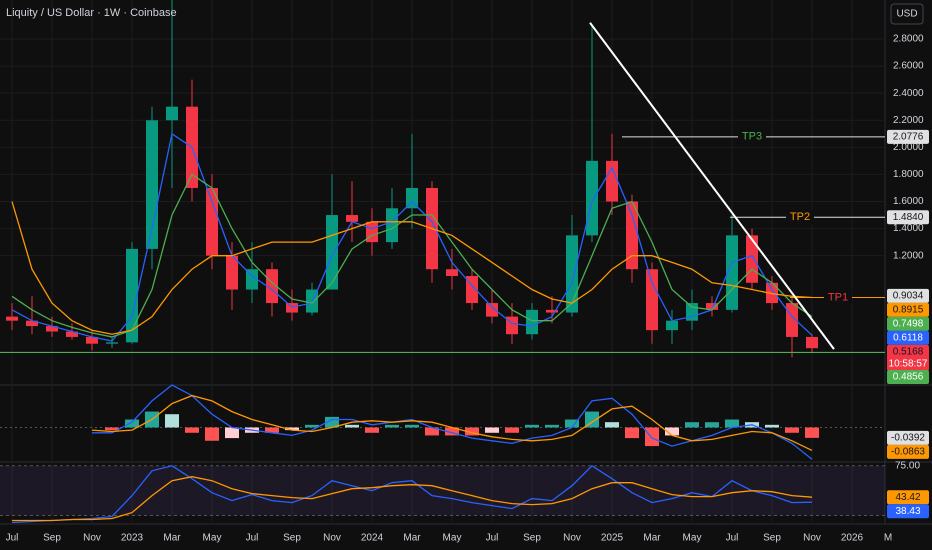 Image resolution: width=932 pixels, height=550 pixels. I want to click on target-label: TP2, so click(800, 217).